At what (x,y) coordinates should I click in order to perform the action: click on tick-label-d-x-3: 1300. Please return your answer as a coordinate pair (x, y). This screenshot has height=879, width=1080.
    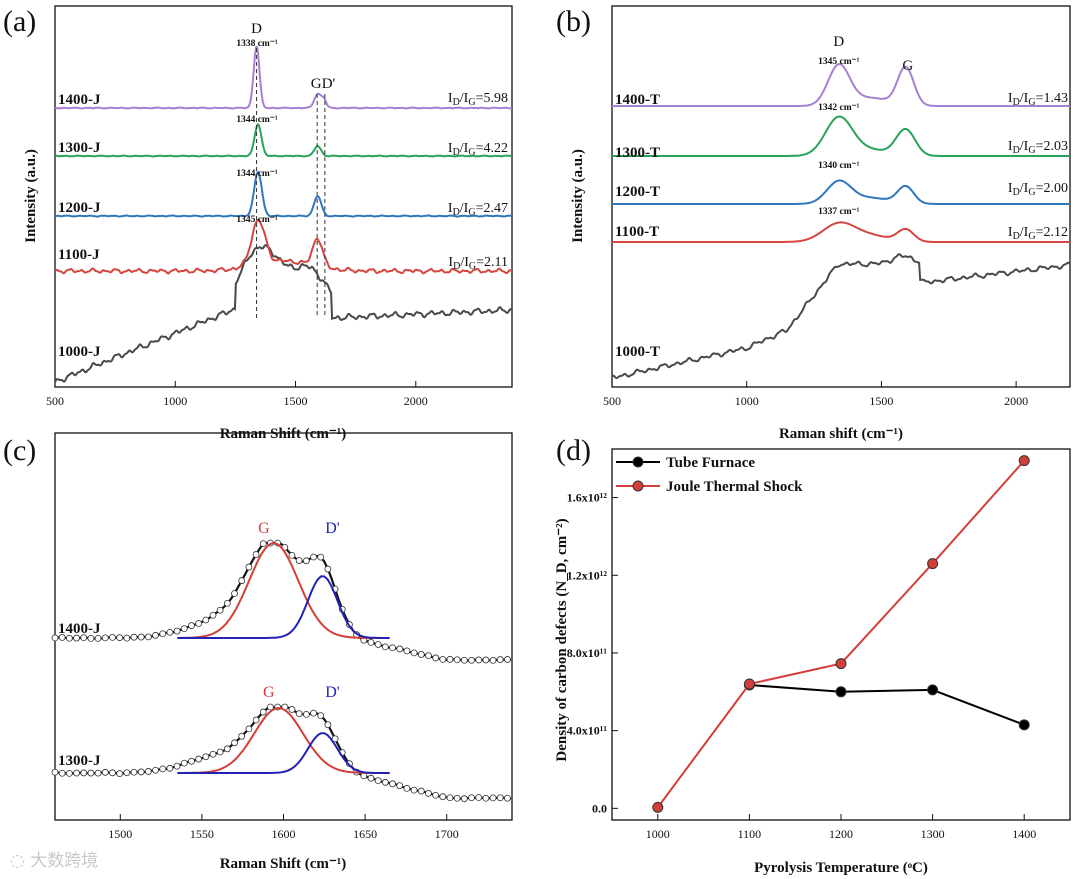
    Looking at the image, I should click on (933, 834).